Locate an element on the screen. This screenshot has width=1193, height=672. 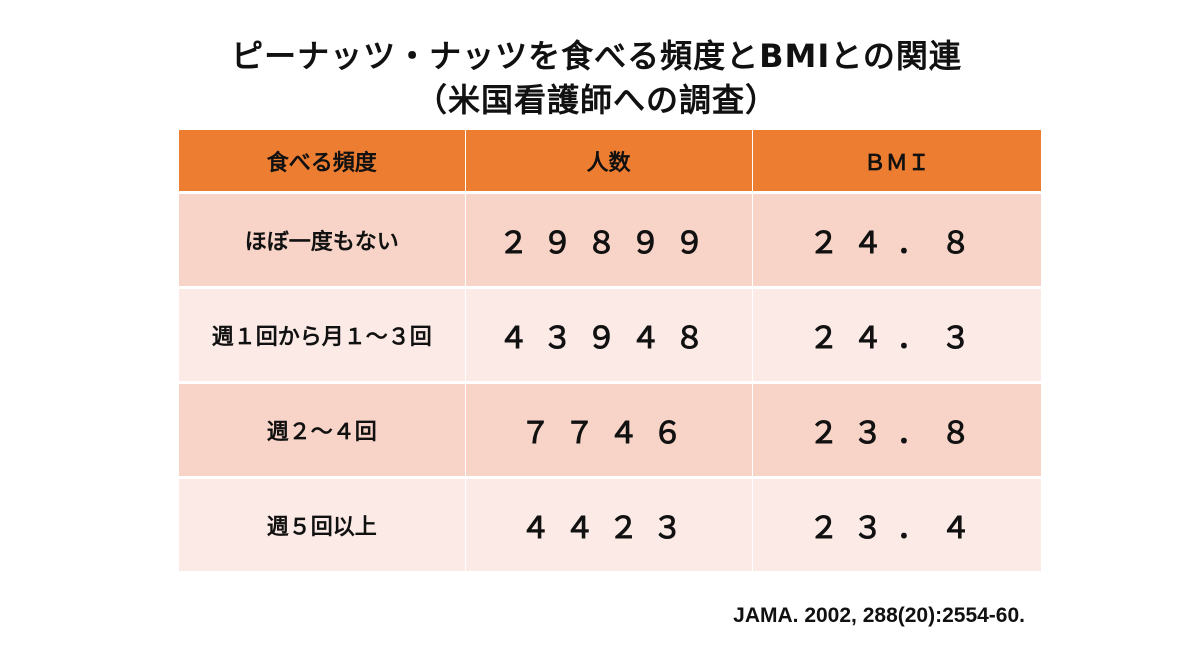
citation: JAMA. 2002, 288(20):2554-60. is located at coordinates (879, 615).